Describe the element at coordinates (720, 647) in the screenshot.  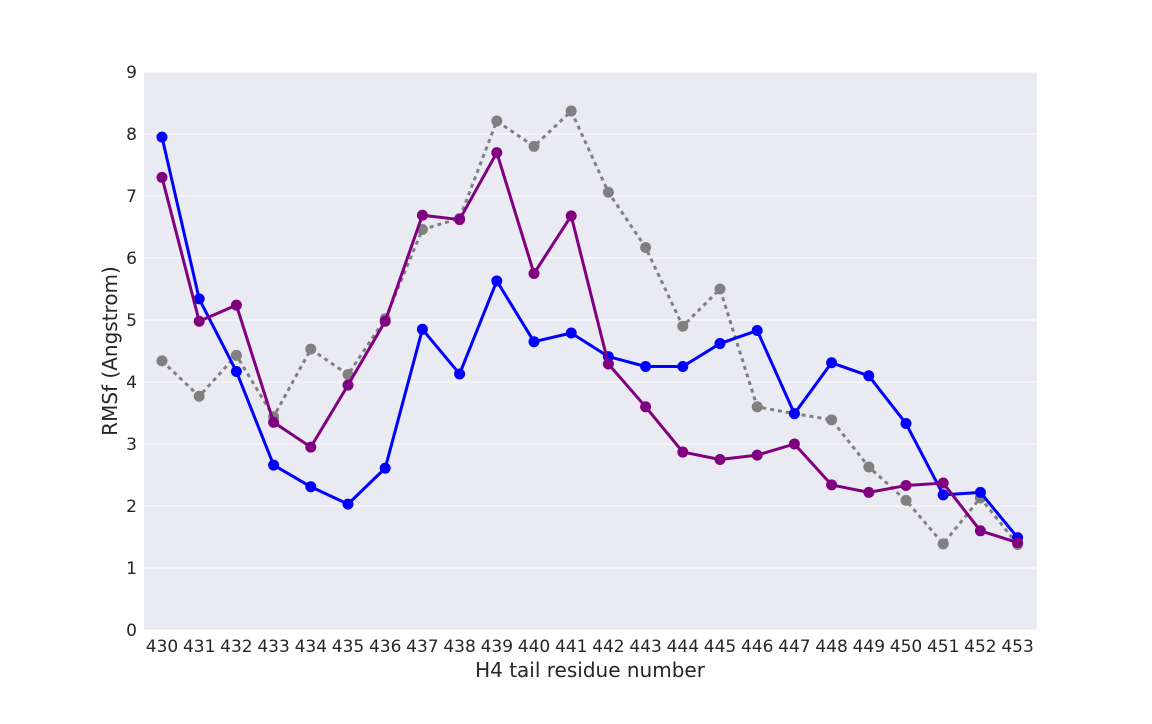
I see `x-tick-label: 445` at that location.